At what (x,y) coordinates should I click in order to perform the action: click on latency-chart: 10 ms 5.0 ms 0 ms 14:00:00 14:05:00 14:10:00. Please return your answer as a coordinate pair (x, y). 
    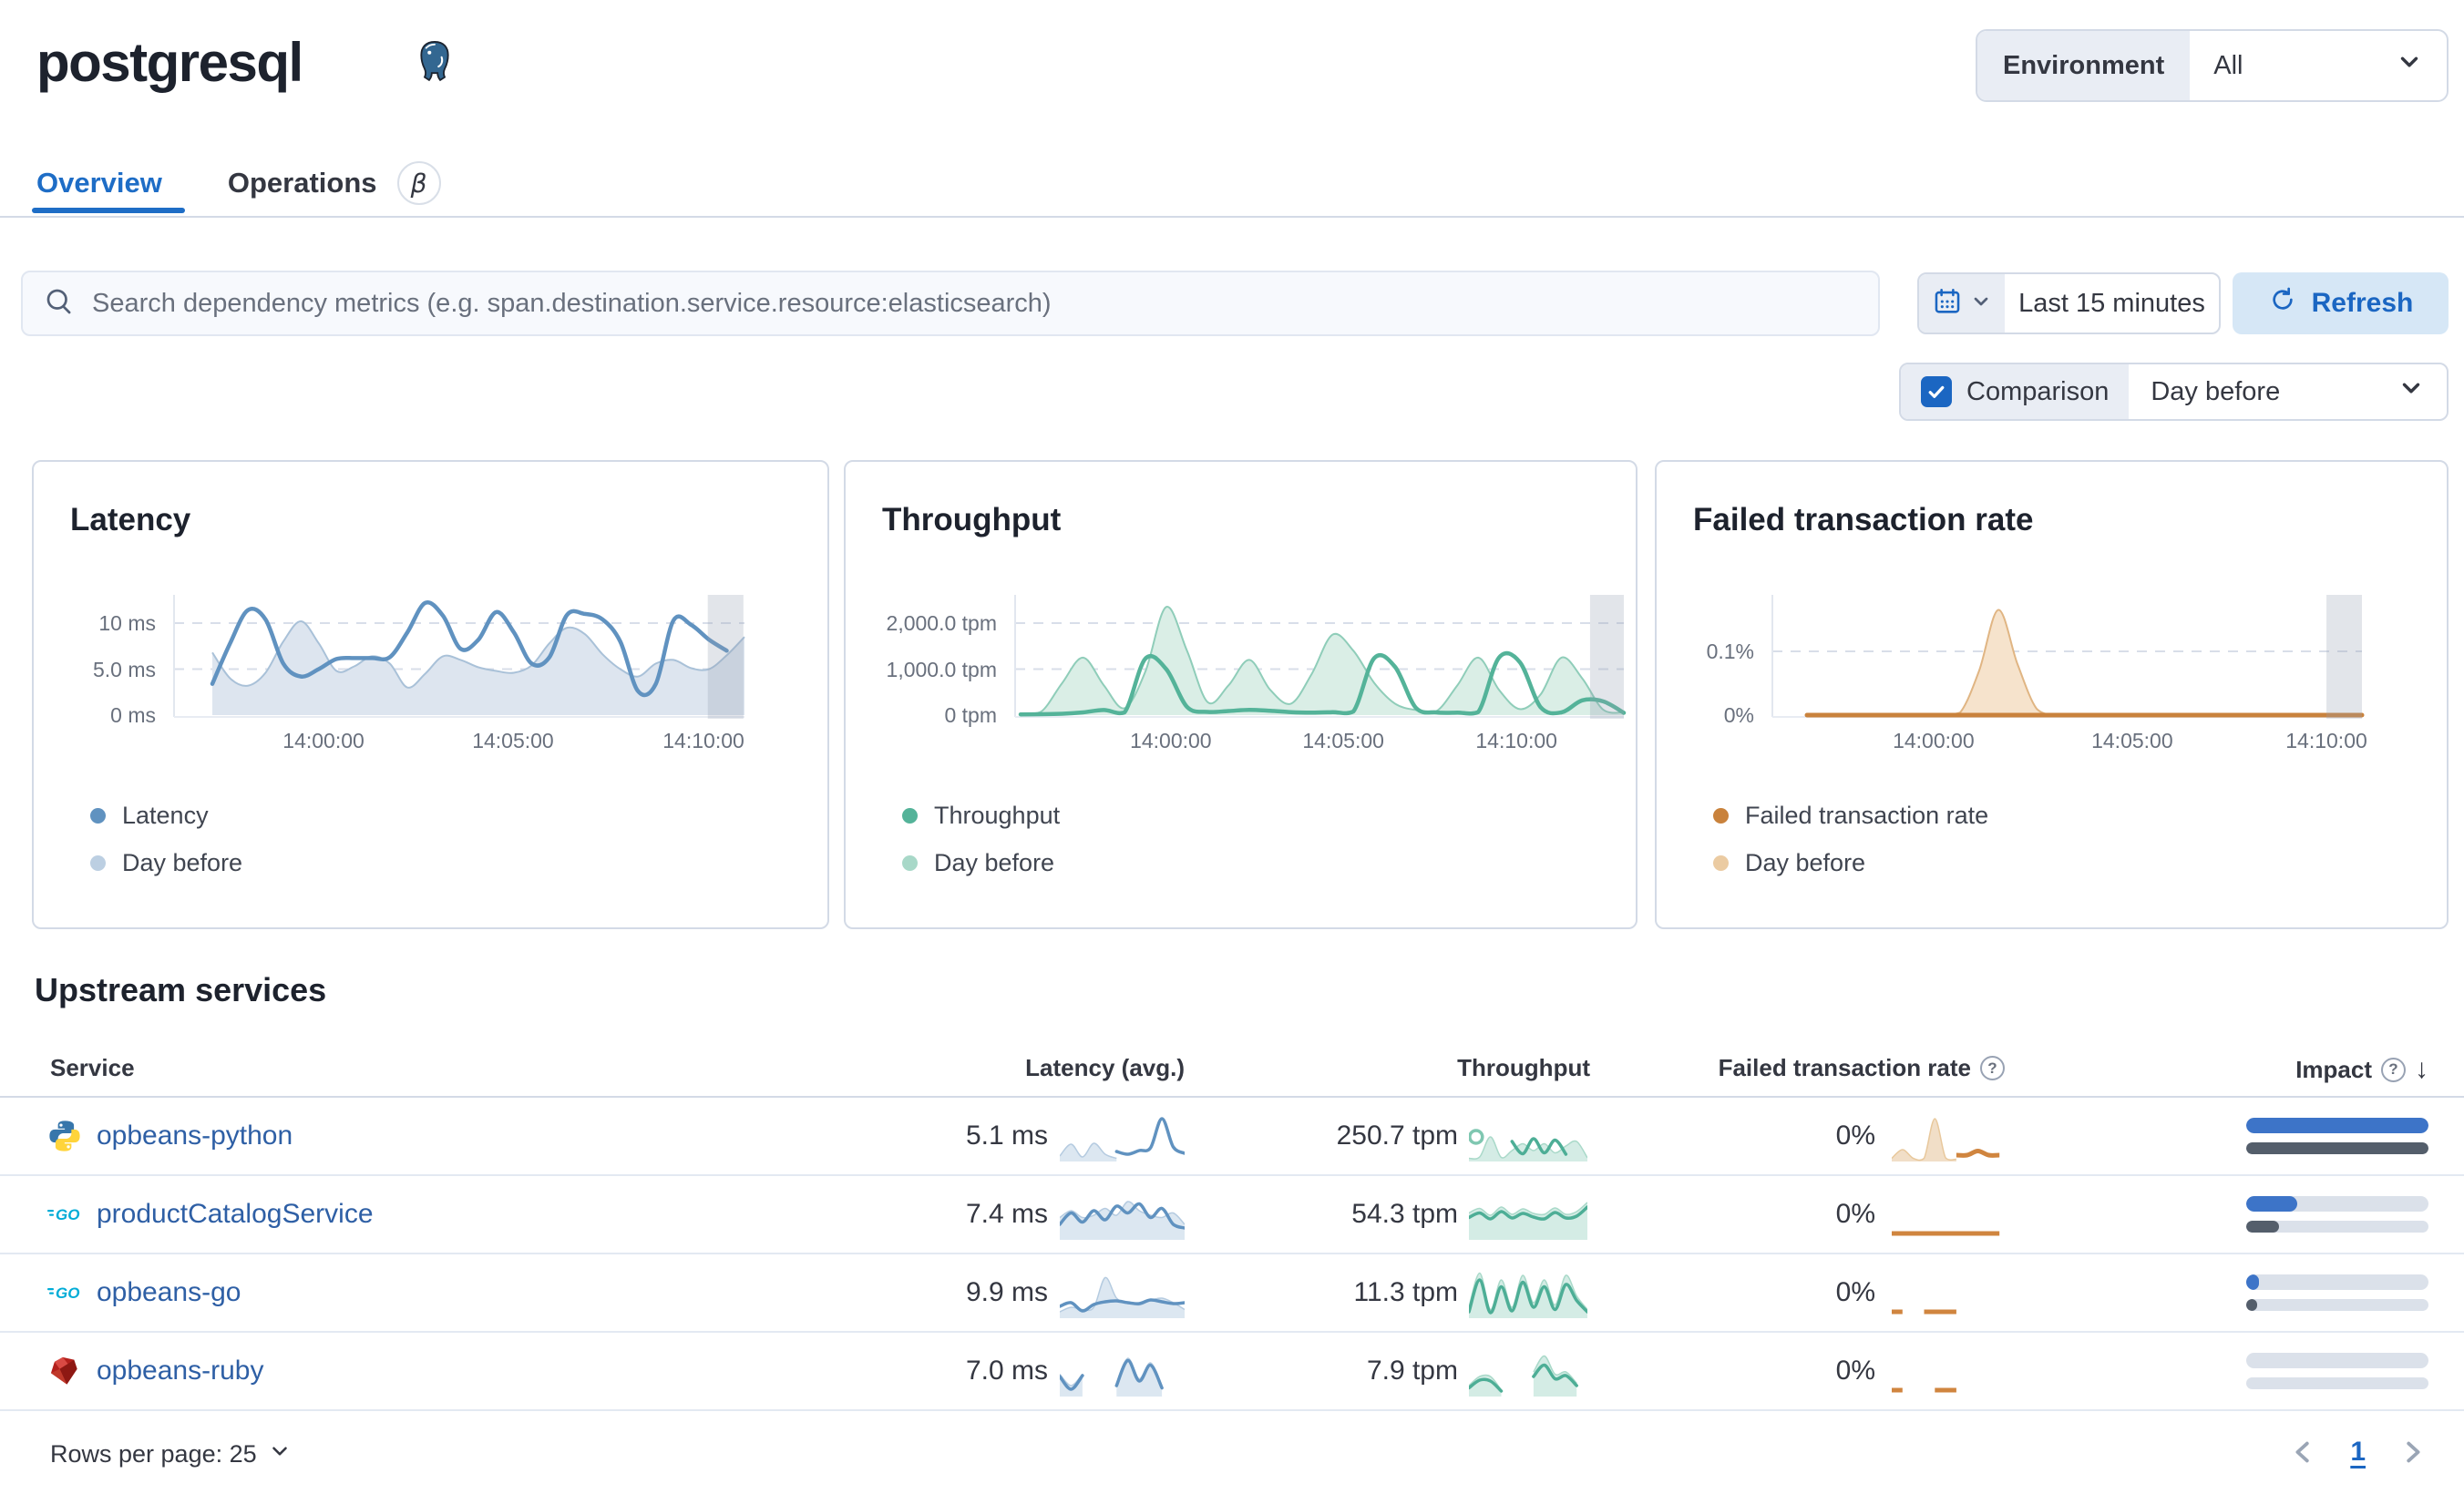
    Looking at the image, I should click on (430, 695).